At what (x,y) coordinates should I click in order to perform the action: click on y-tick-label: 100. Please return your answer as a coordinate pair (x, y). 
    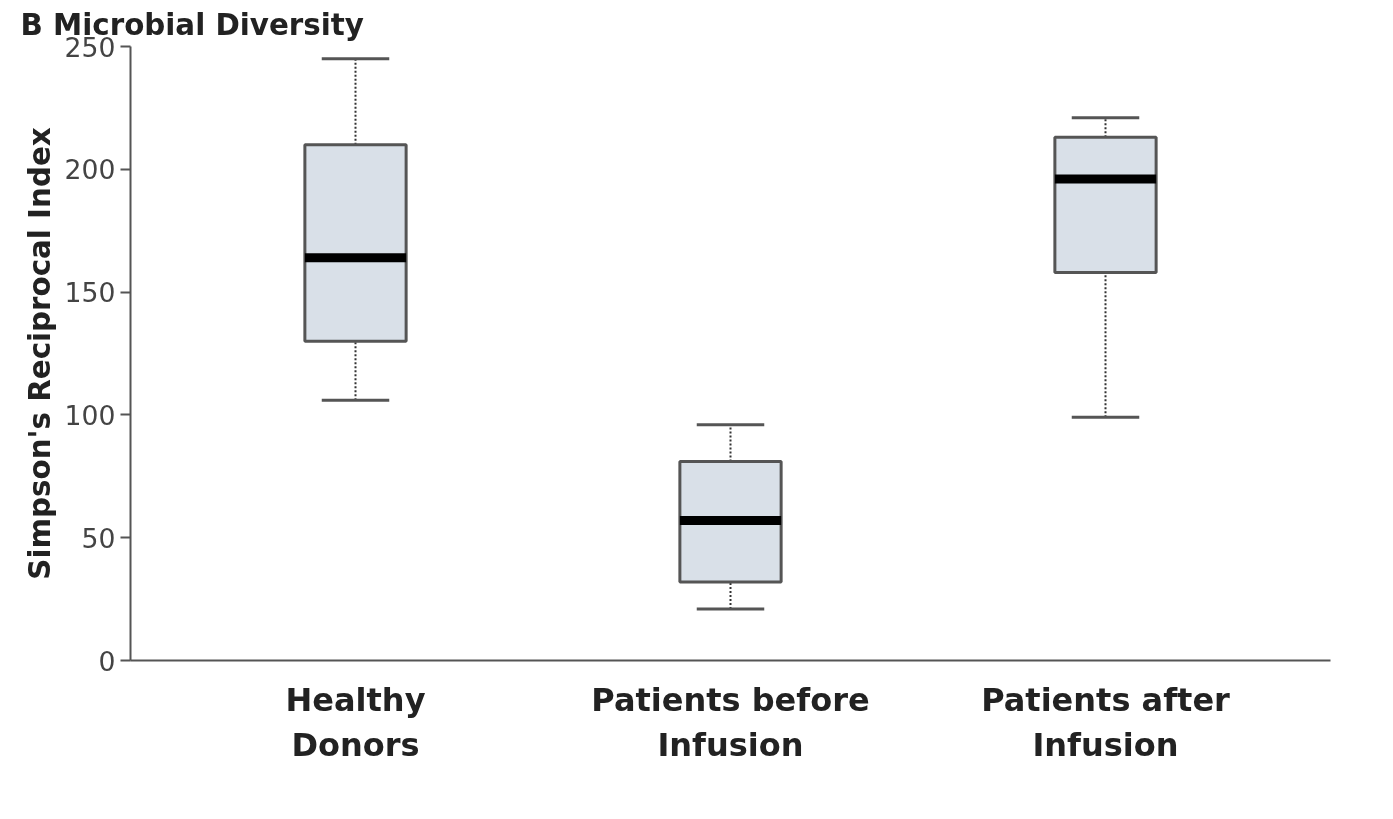
    Looking at the image, I should click on (90, 415).